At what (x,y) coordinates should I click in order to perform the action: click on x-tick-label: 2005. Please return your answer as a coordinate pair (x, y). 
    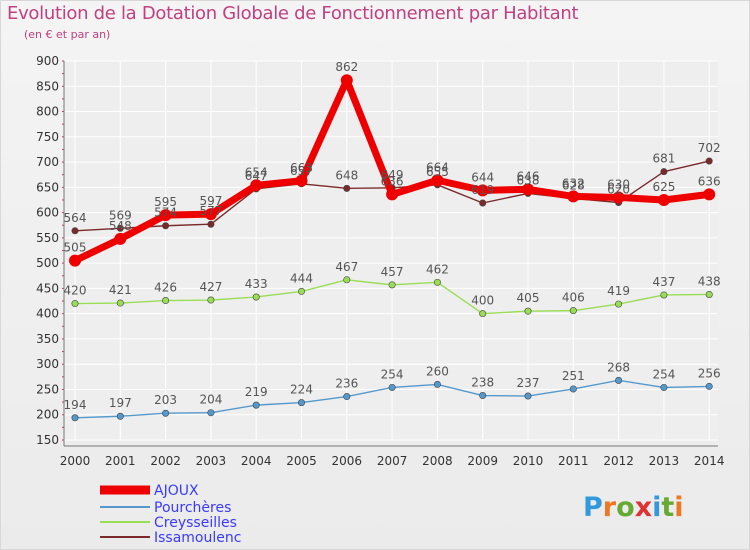
    Looking at the image, I should click on (301, 461).